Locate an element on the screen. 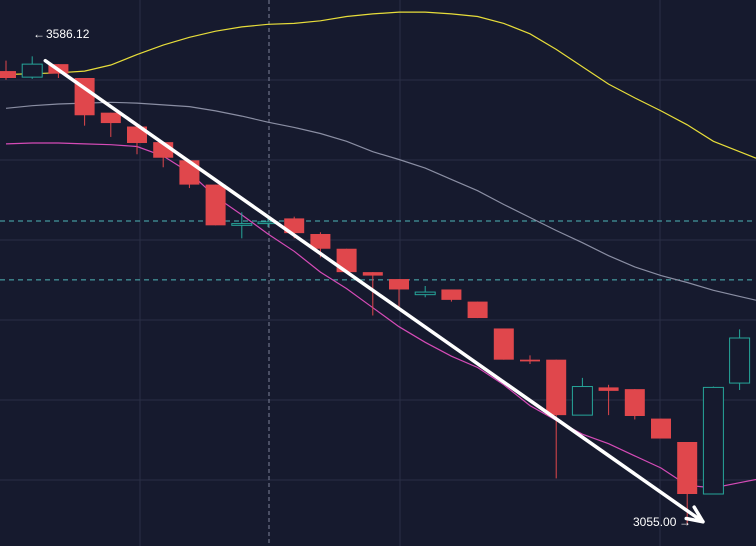 Image resolution: width=756 pixels, height=546 pixels. horizontal-levels is located at coordinates (378, 250).